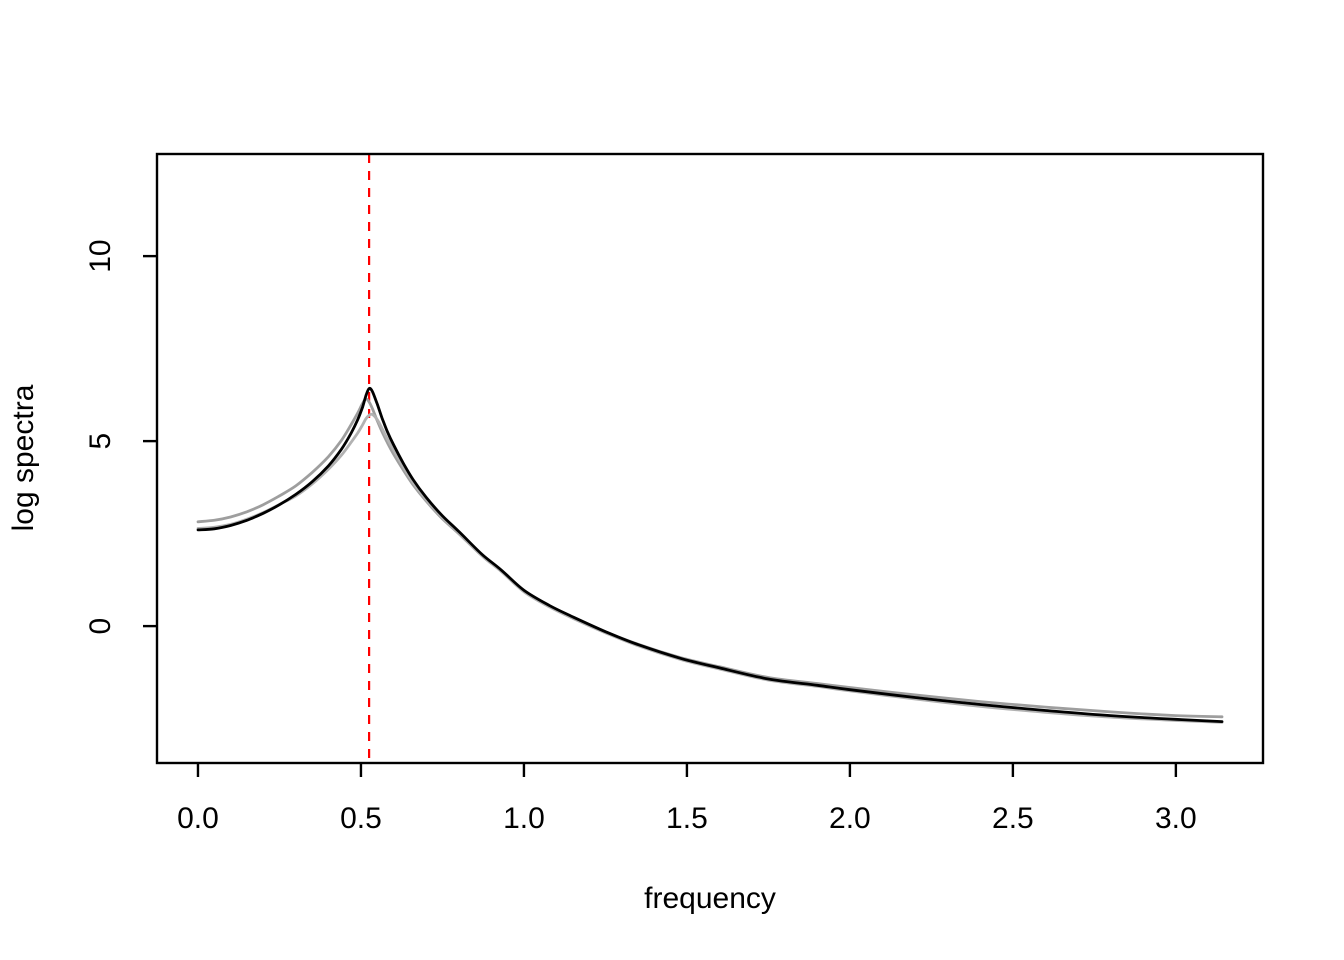 Image resolution: width=1344 pixels, height=960 pixels. I want to click on y-tick-label: 5, so click(100, 441).